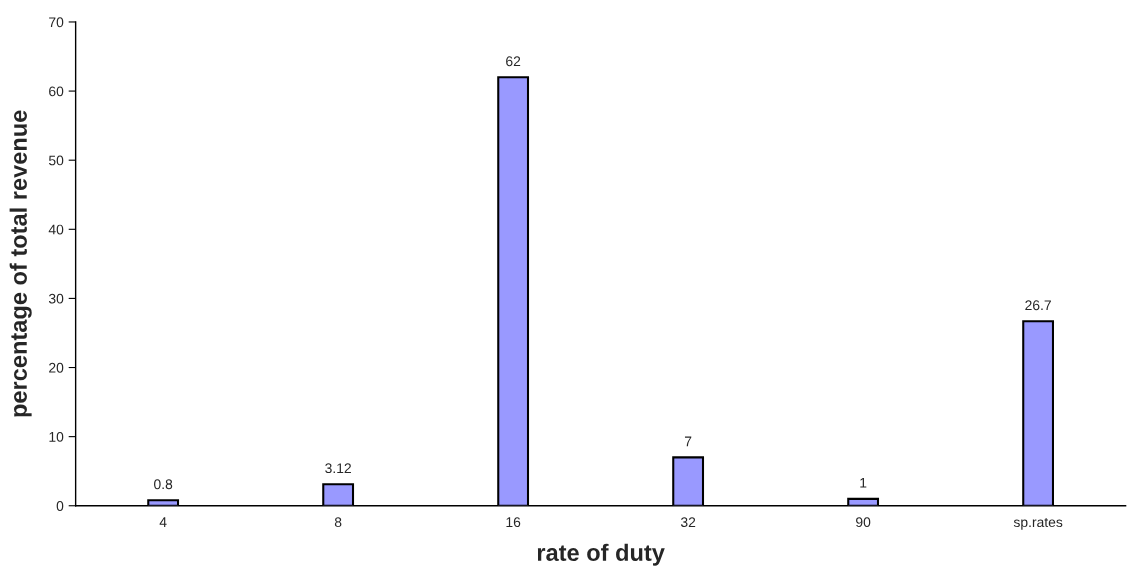 The height and width of the screenshot is (578, 1129). I want to click on y-tick-label: 10, so click(56, 436).